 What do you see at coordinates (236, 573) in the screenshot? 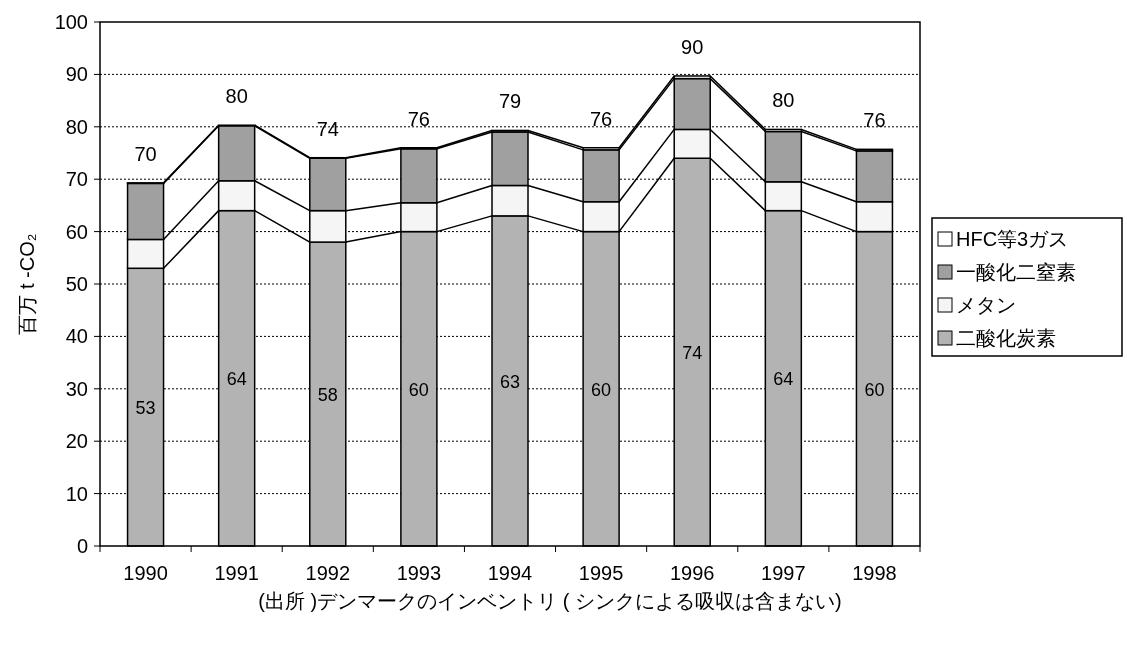
I see `x-tick-label: 1991` at bounding box center [236, 573].